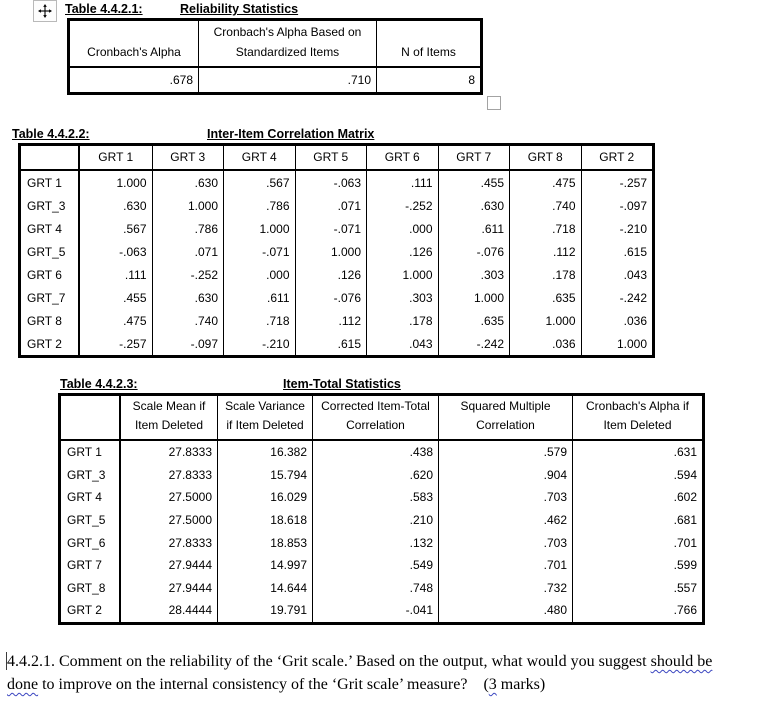 This screenshot has height=721, width=775. What do you see at coordinates (330, 205) in the screenshot?
I see `value-cell: .071` at bounding box center [330, 205].